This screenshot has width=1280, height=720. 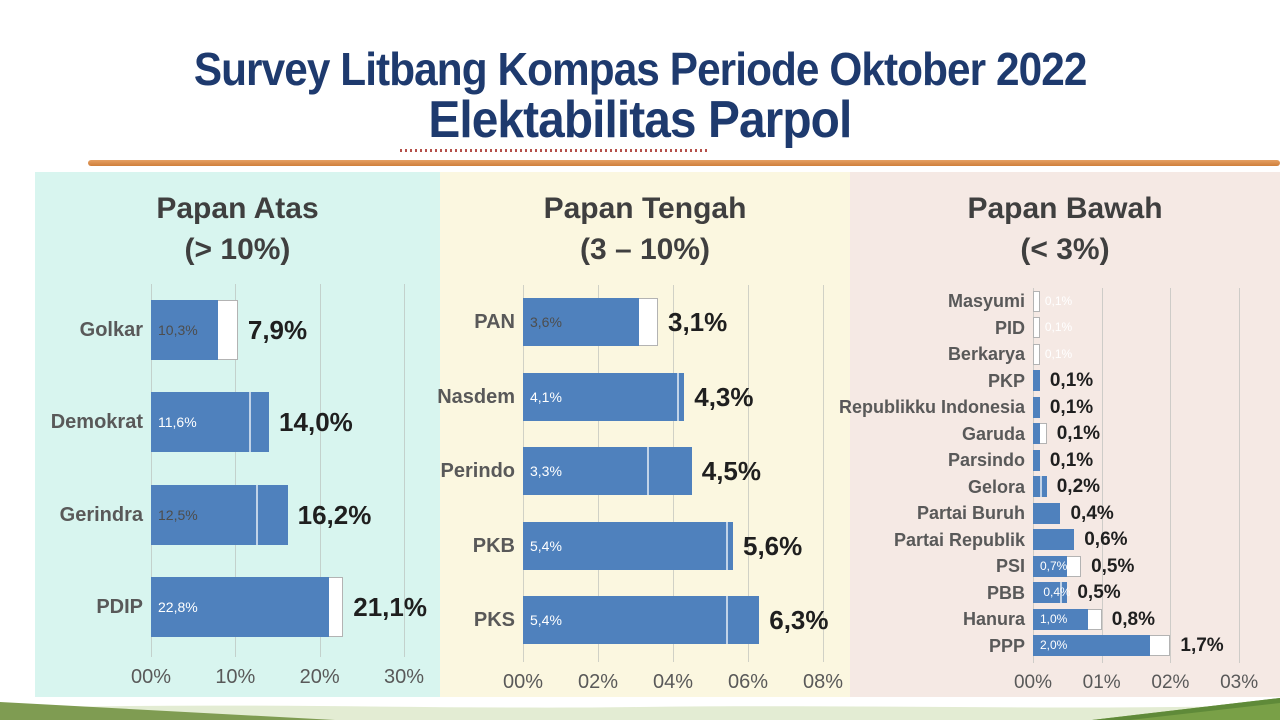 What do you see at coordinates (970, 513) in the screenshot?
I see `party-label: Partai Buruh` at bounding box center [970, 513].